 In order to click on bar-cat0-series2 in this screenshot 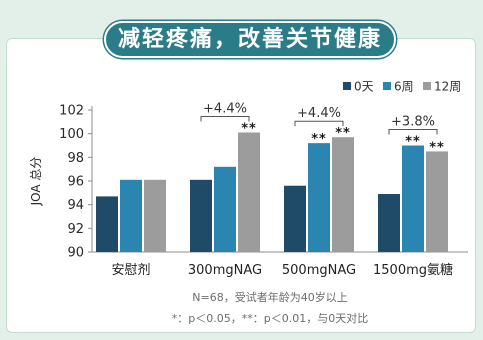, I will do `click(155, 215)`.